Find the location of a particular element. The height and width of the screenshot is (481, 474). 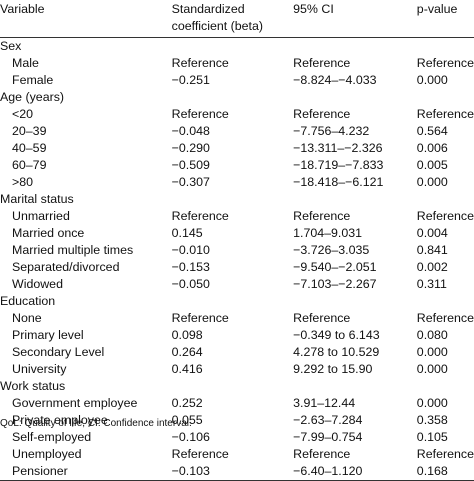

cell-variable: Married once is located at coordinates (48, 233).